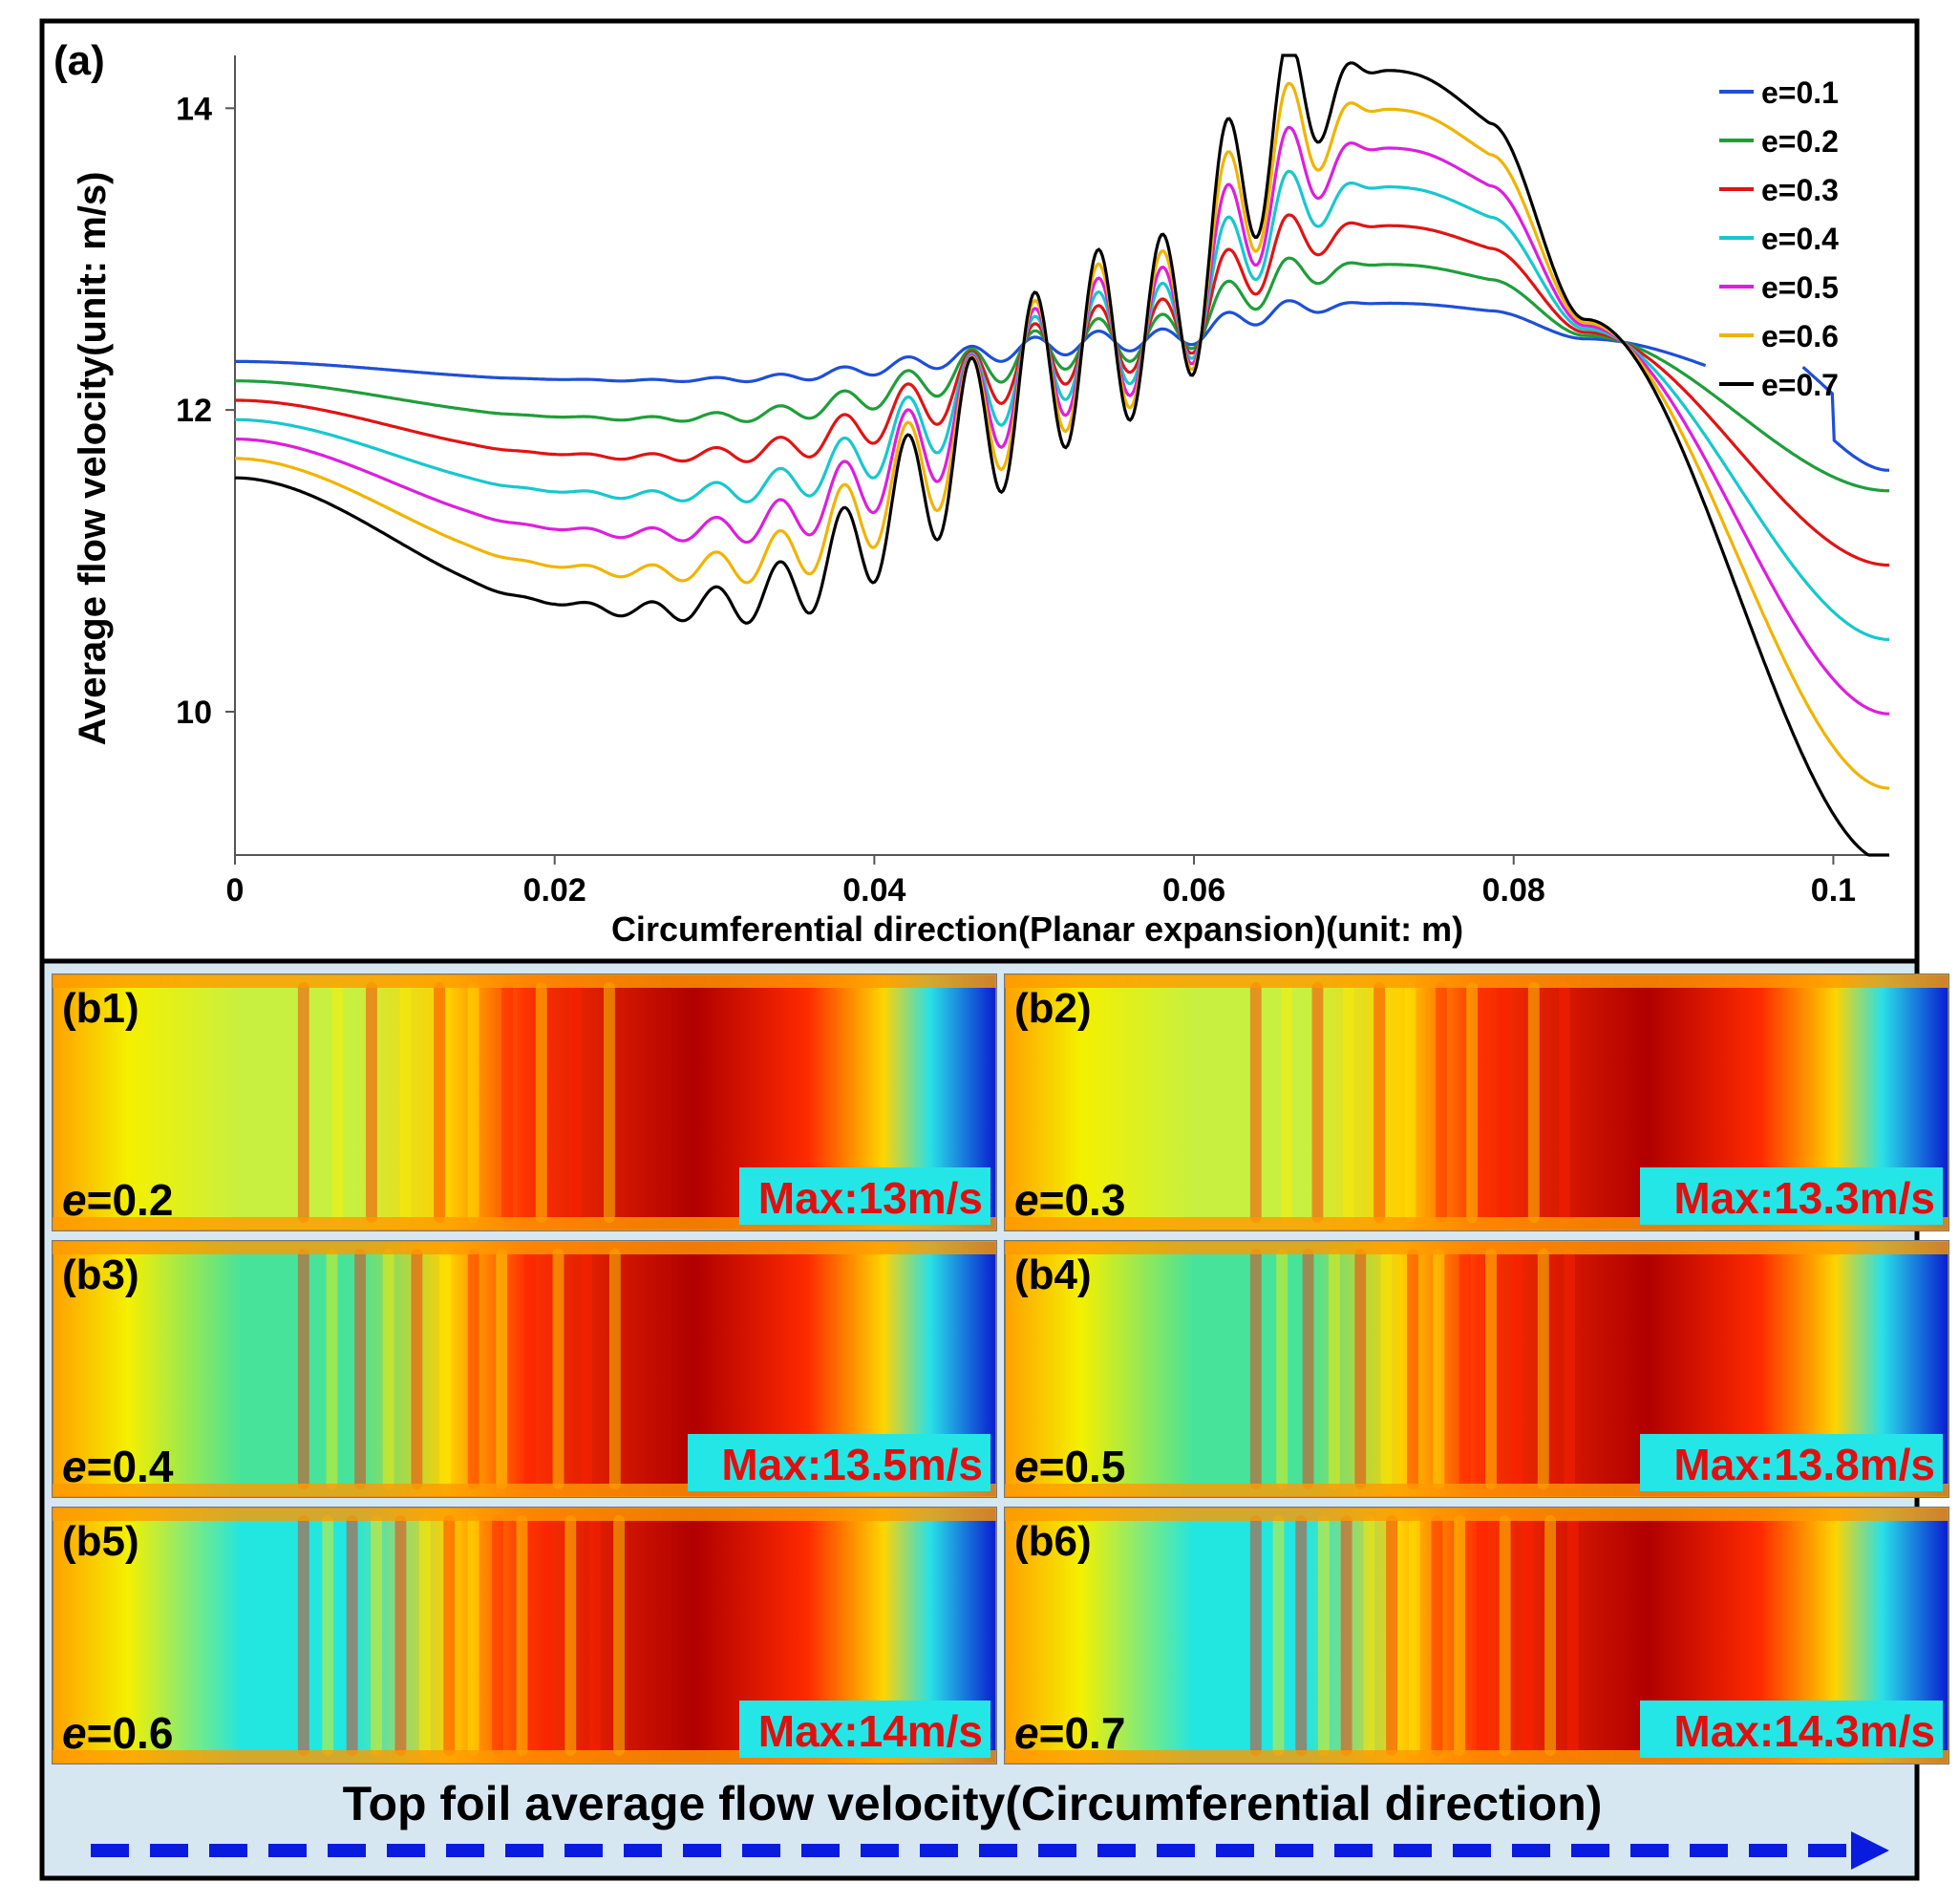 The height and width of the screenshot is (1904, 1959). I want to click on contour-panel: (b3) e=0.4 Max:13.5m/s, so click(524, 1369).